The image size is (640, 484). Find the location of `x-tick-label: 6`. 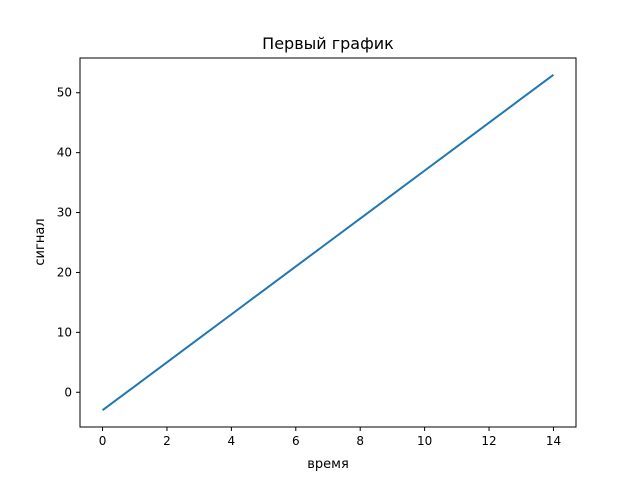

x-tick-label: 6 is located at coordinates (296, 441).